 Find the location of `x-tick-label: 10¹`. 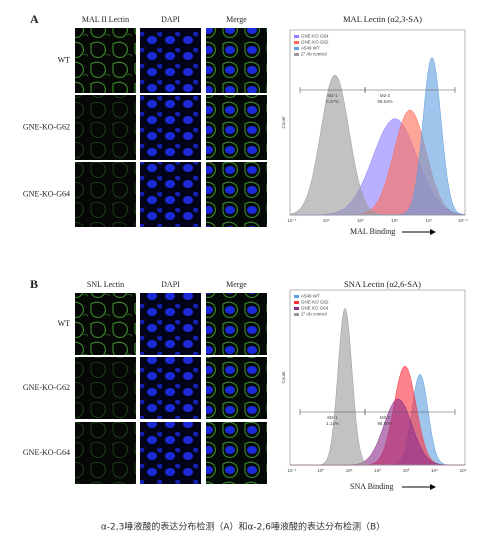

x-tick-label: 10¹ is located at coordinates (349, 470).